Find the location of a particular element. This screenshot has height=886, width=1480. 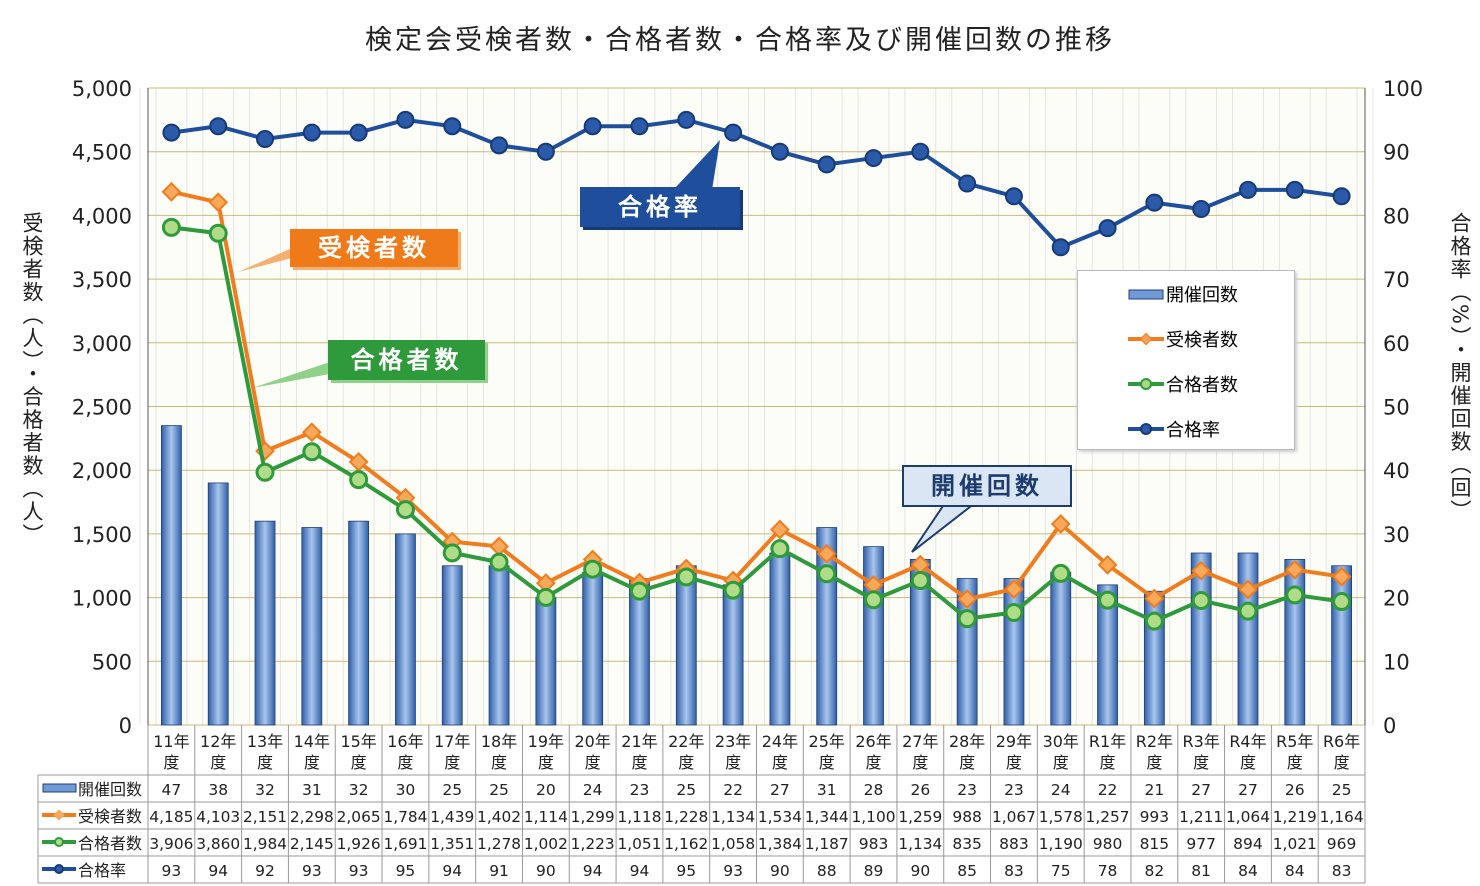

right-tick-label: 0 is located at coordinates (1389, 726).